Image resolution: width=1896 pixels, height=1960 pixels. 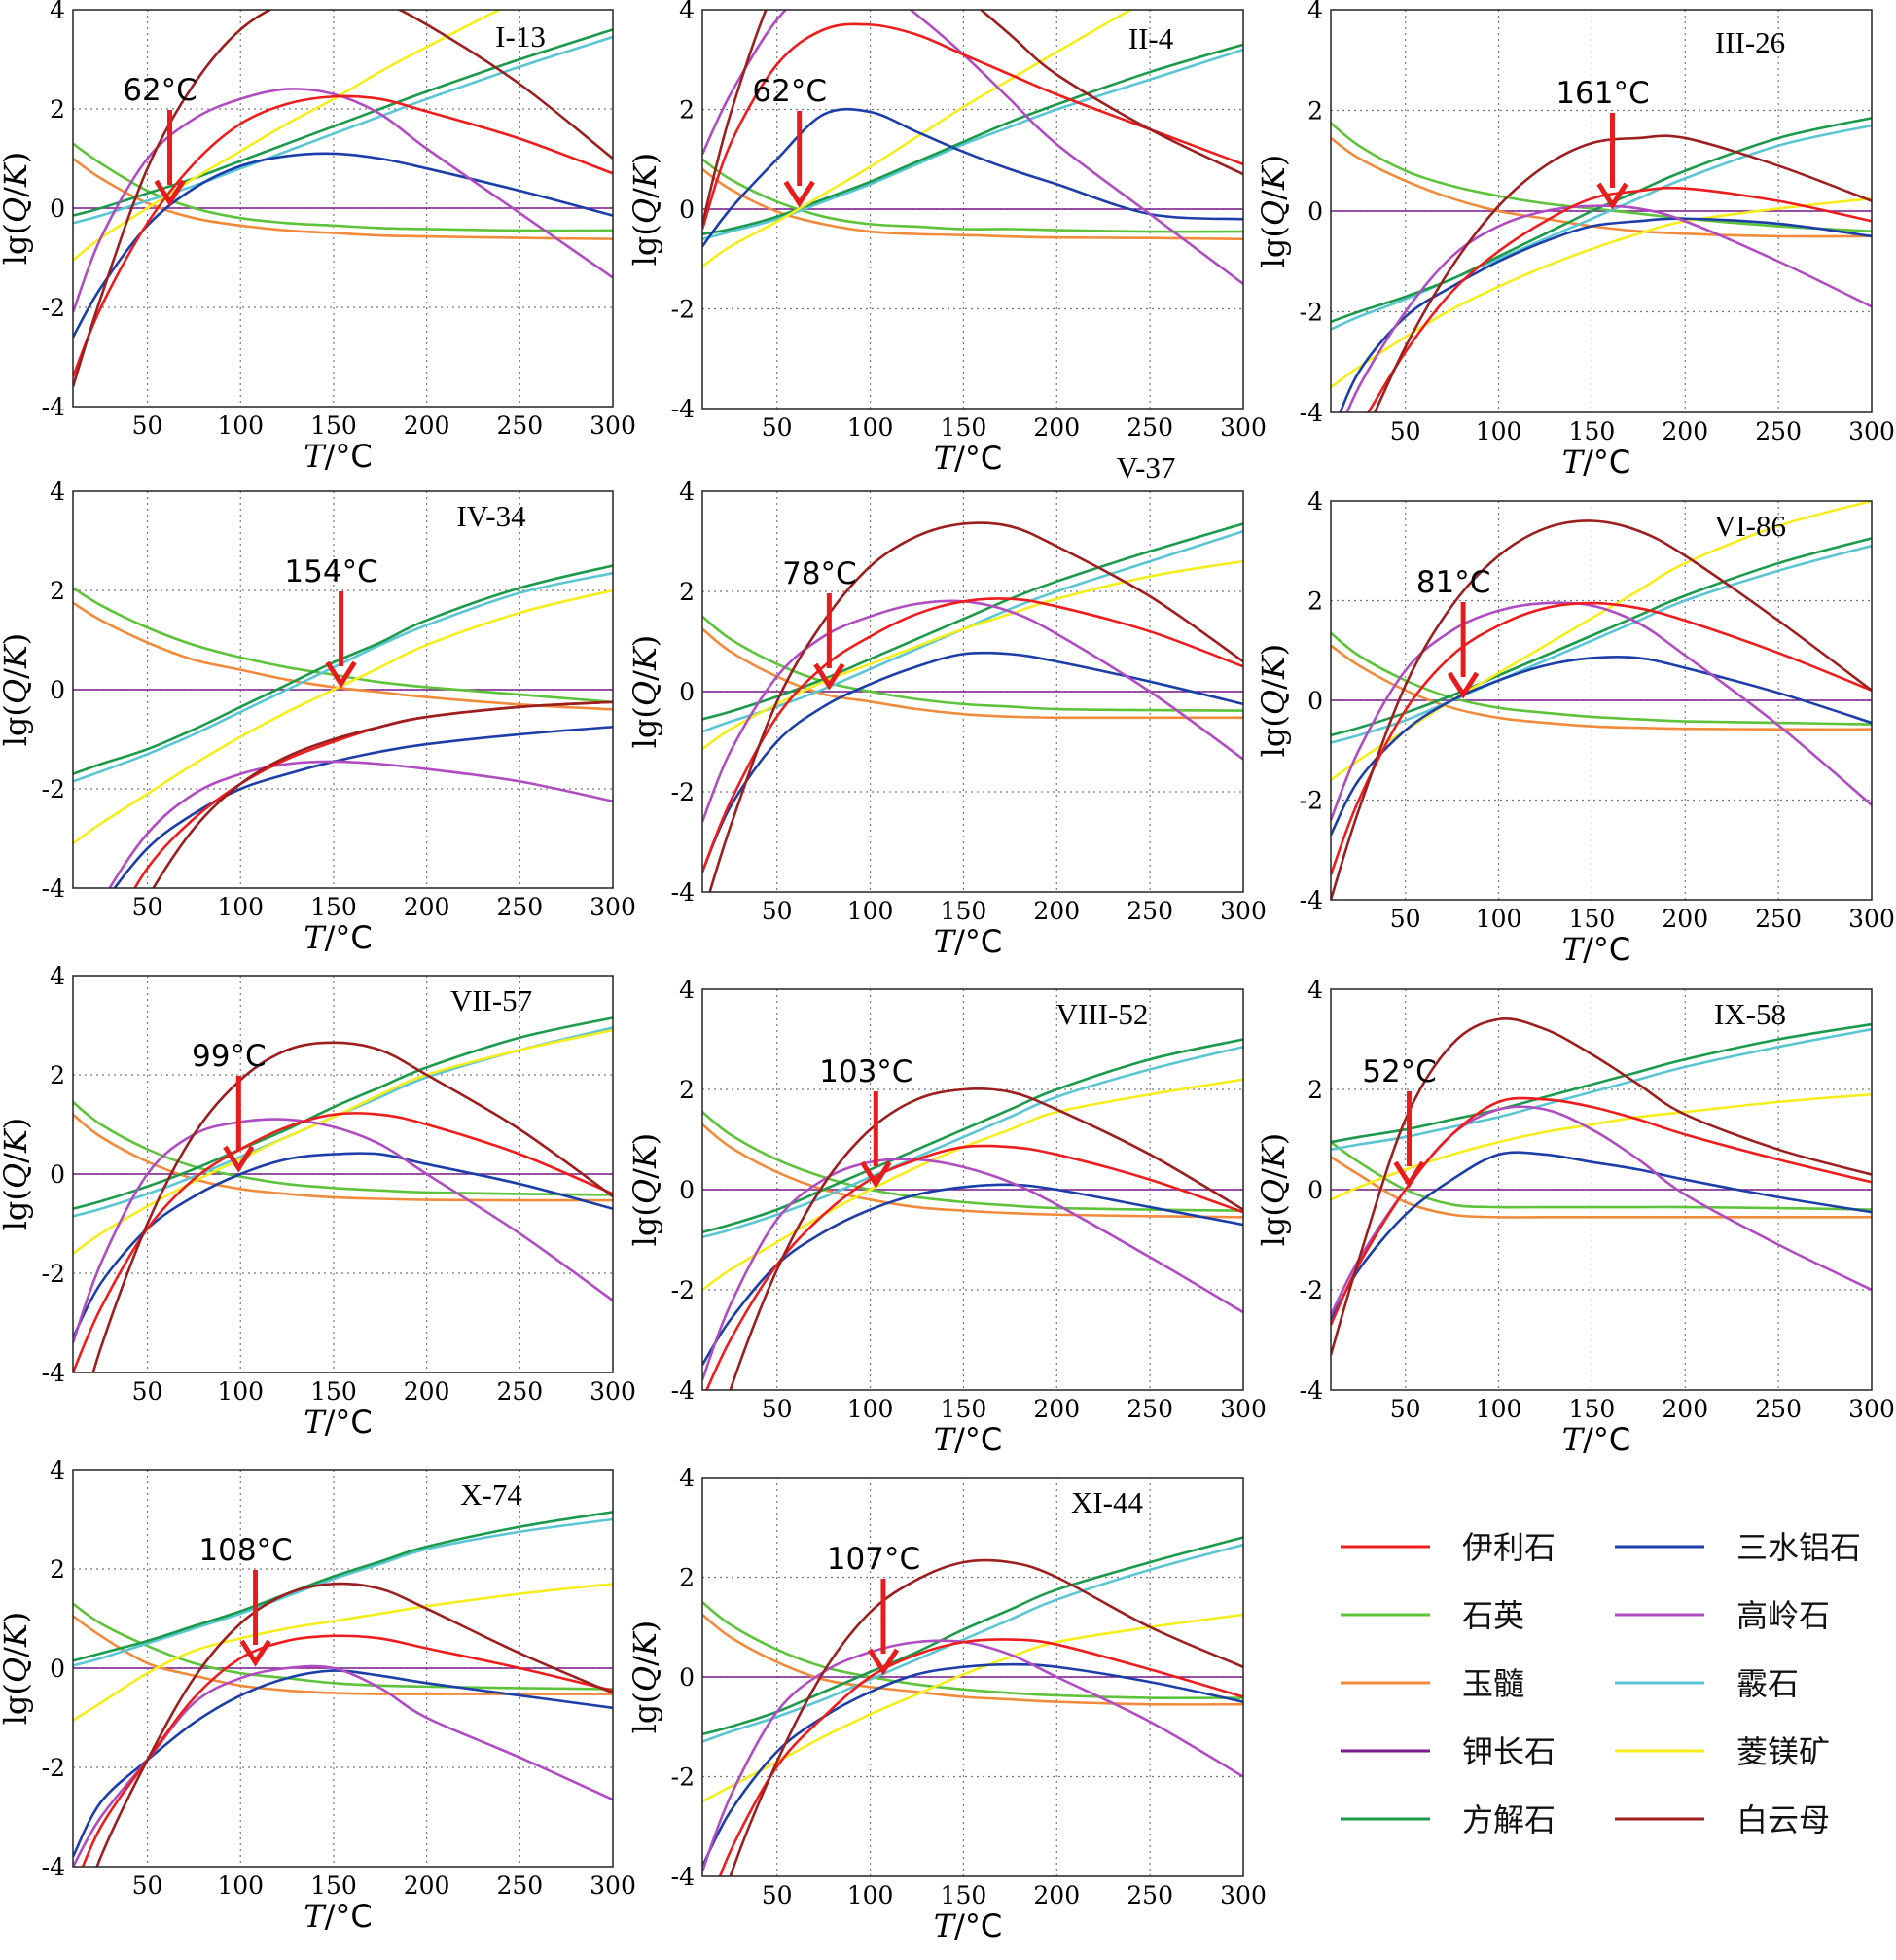 What do you see at coordinates (1493, 1615) in the screenshot?
I see `legend-label: 石英` at bounding box center [1493, 1615].